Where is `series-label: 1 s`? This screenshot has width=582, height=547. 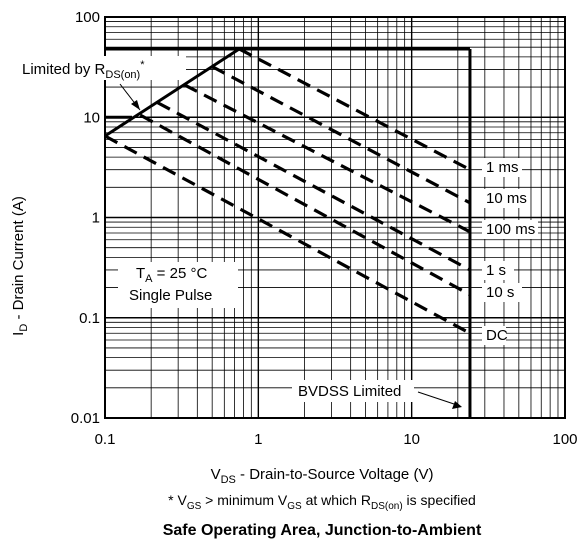
series-label: 1 s is located at coordinates (496, 270).